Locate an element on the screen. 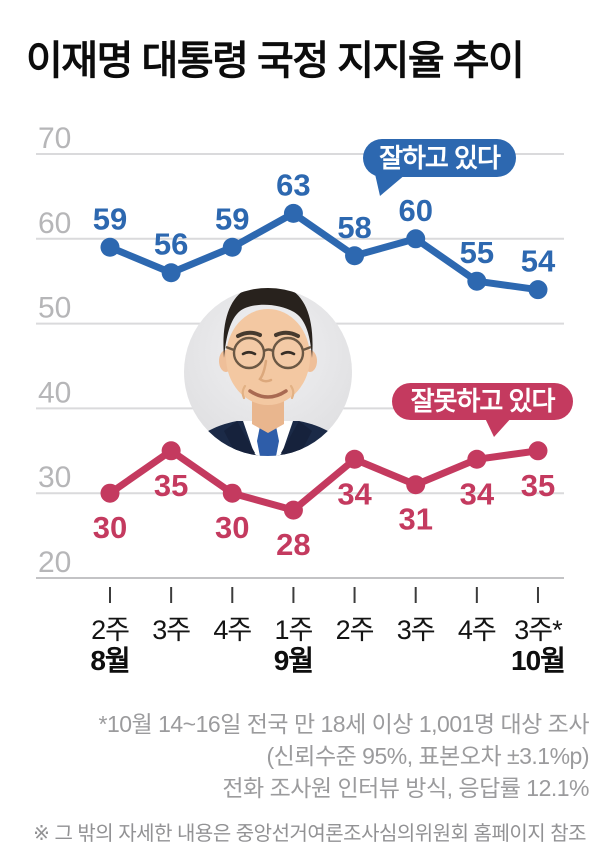  x-tick-label: 1주 is located at coordinates (293, 630).